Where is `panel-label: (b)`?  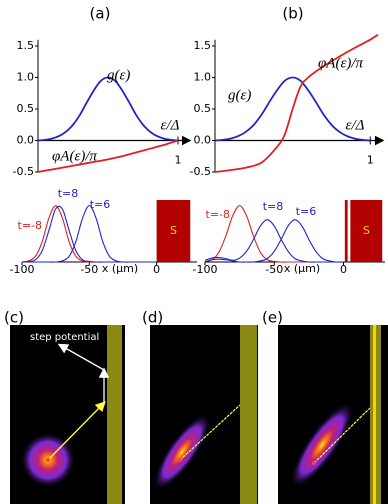
panel-label: (b) is located at coordinates (292, 14).